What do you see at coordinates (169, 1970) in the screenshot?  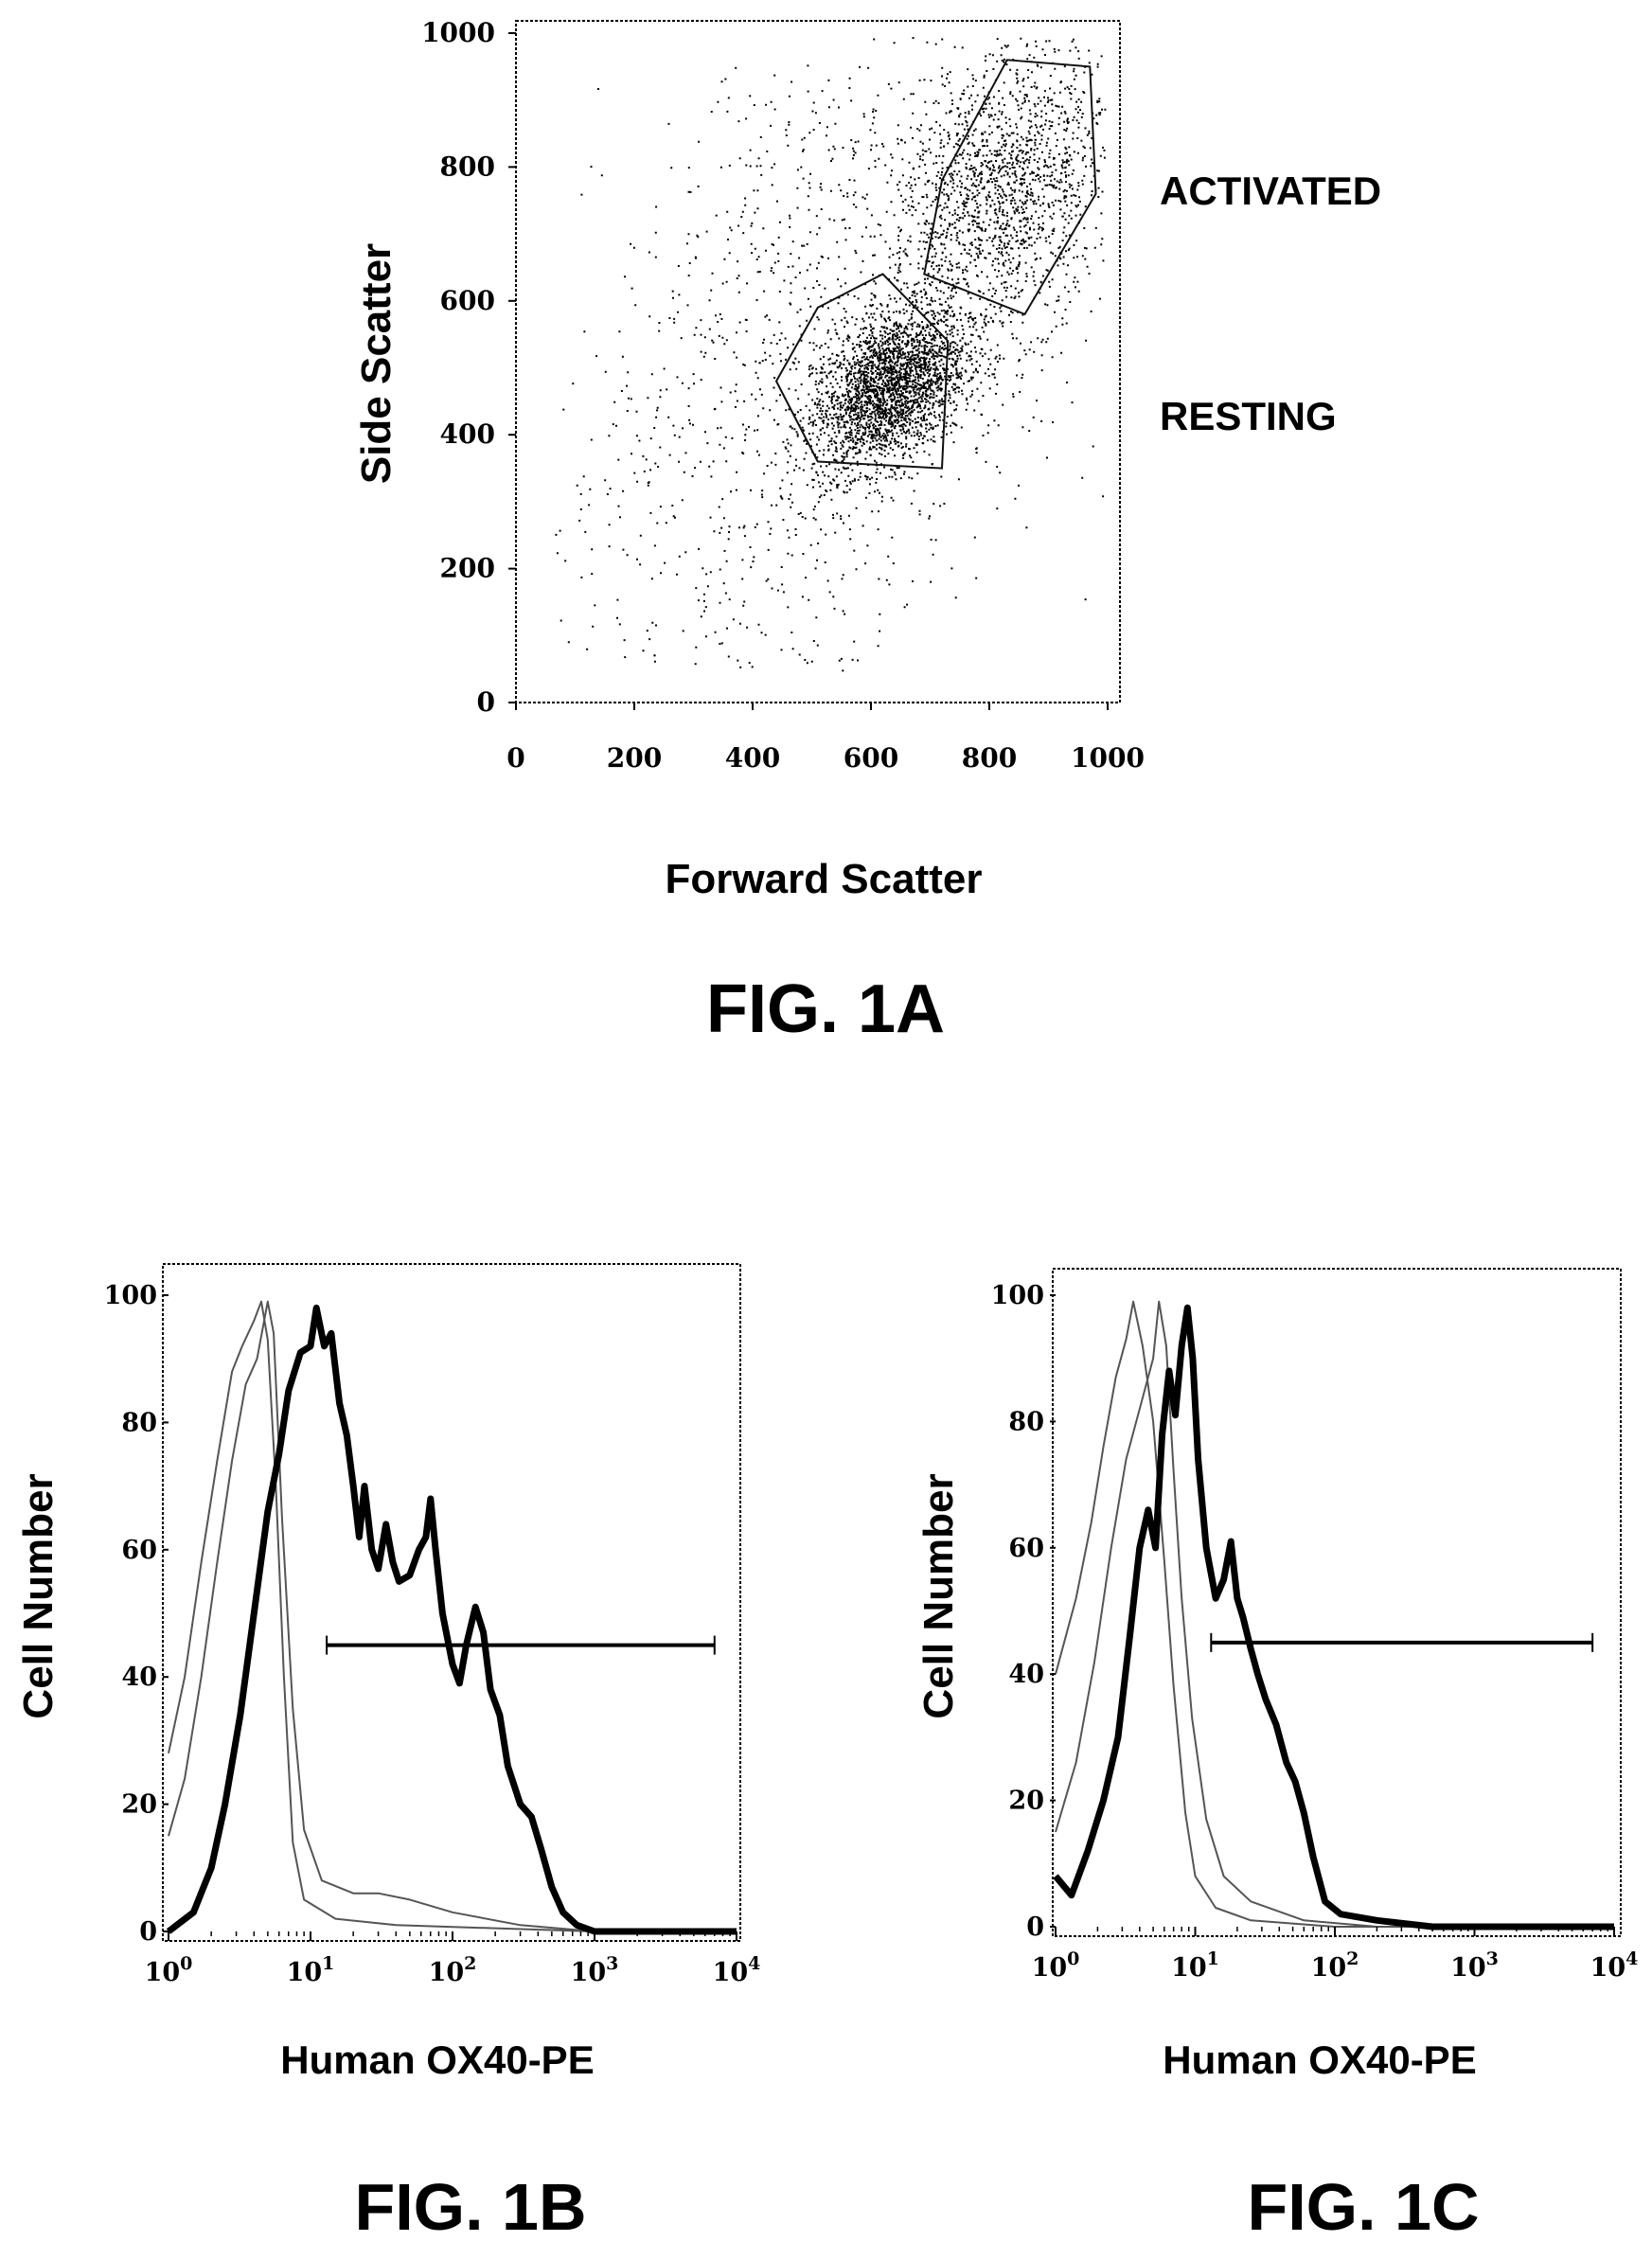 I see `fig-1b-x-tick-label: 10⁰` at bounding box center [169, 1970].